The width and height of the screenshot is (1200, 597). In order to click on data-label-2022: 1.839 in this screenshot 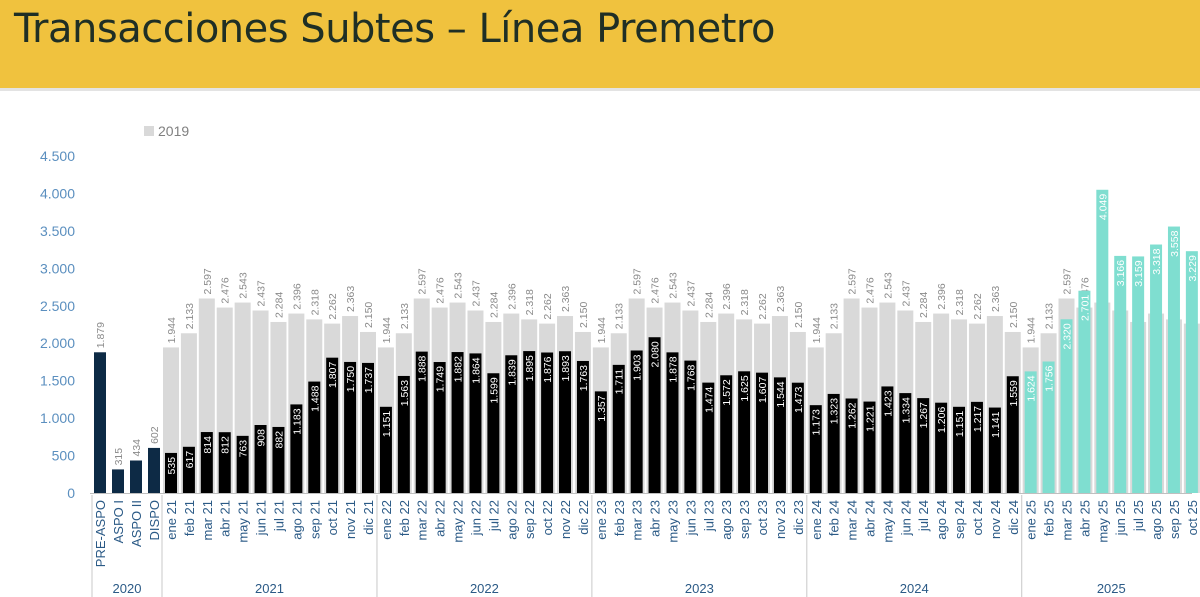, I will do `click(512, 372)`.